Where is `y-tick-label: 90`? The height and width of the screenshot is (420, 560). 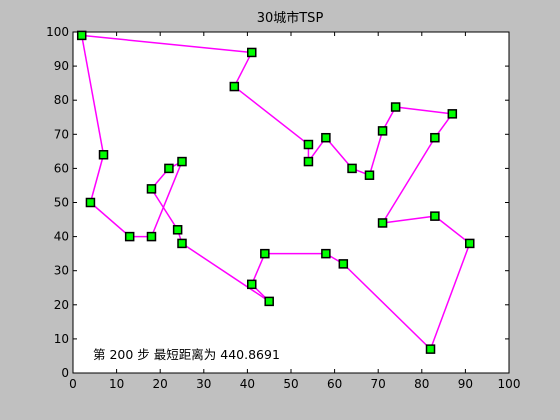
y-tick-label: 90 is located at coordinates (61, 66).